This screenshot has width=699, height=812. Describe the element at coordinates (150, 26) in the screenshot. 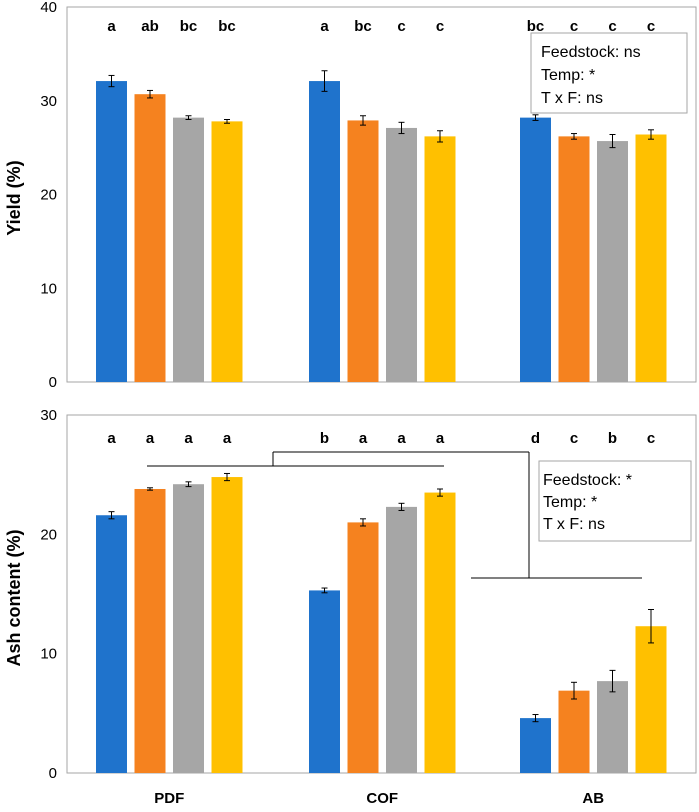

I see `yield-significance-letter: ab` at that location.